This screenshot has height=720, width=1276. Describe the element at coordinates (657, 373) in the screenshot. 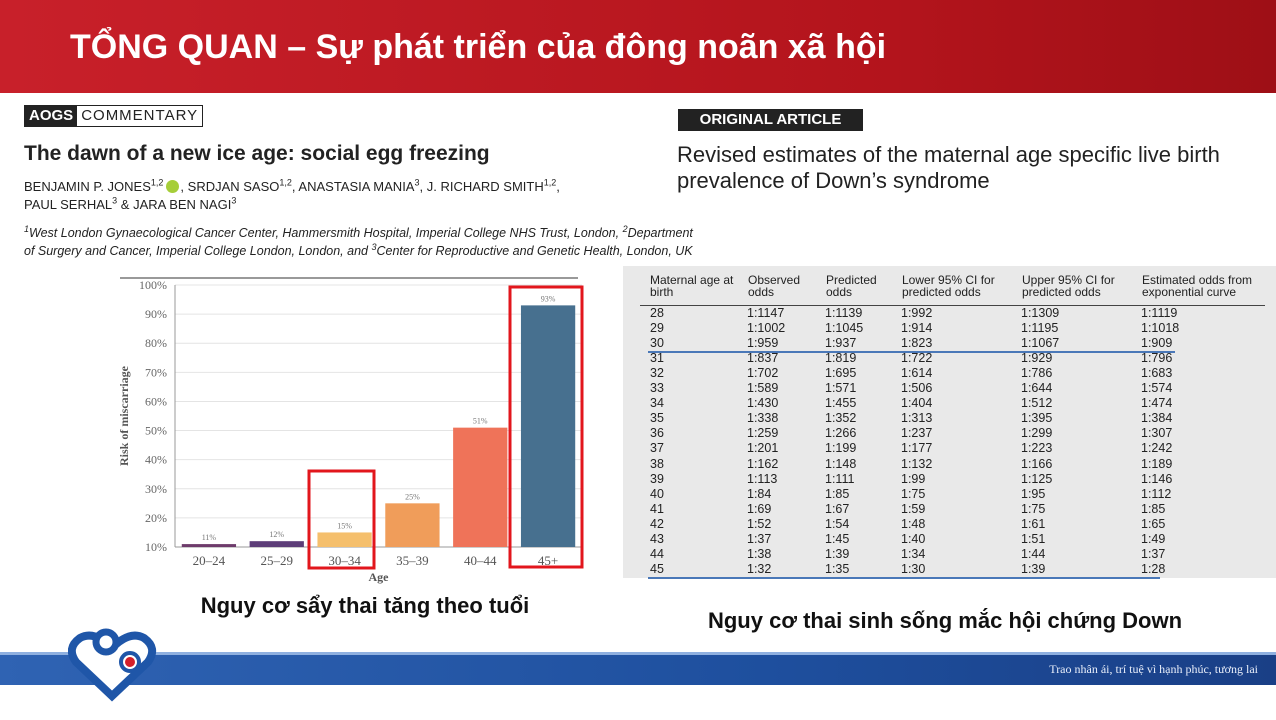

I see `table-cell: 32` at that location.